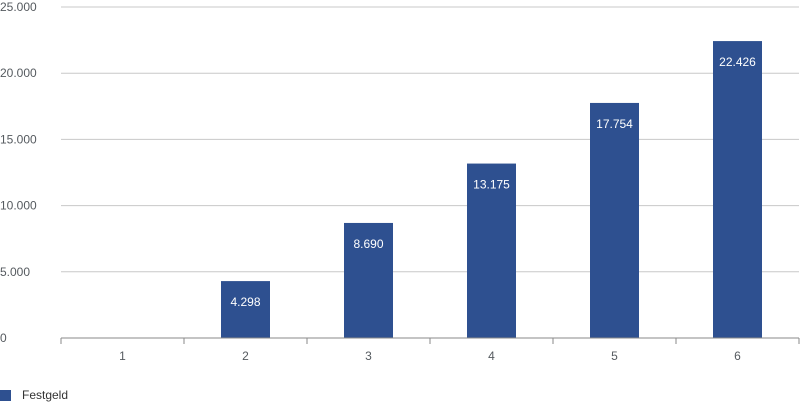 This screenshot has height=404, width=800. I want to click on x-tick-label: 4, so click(491, 356).